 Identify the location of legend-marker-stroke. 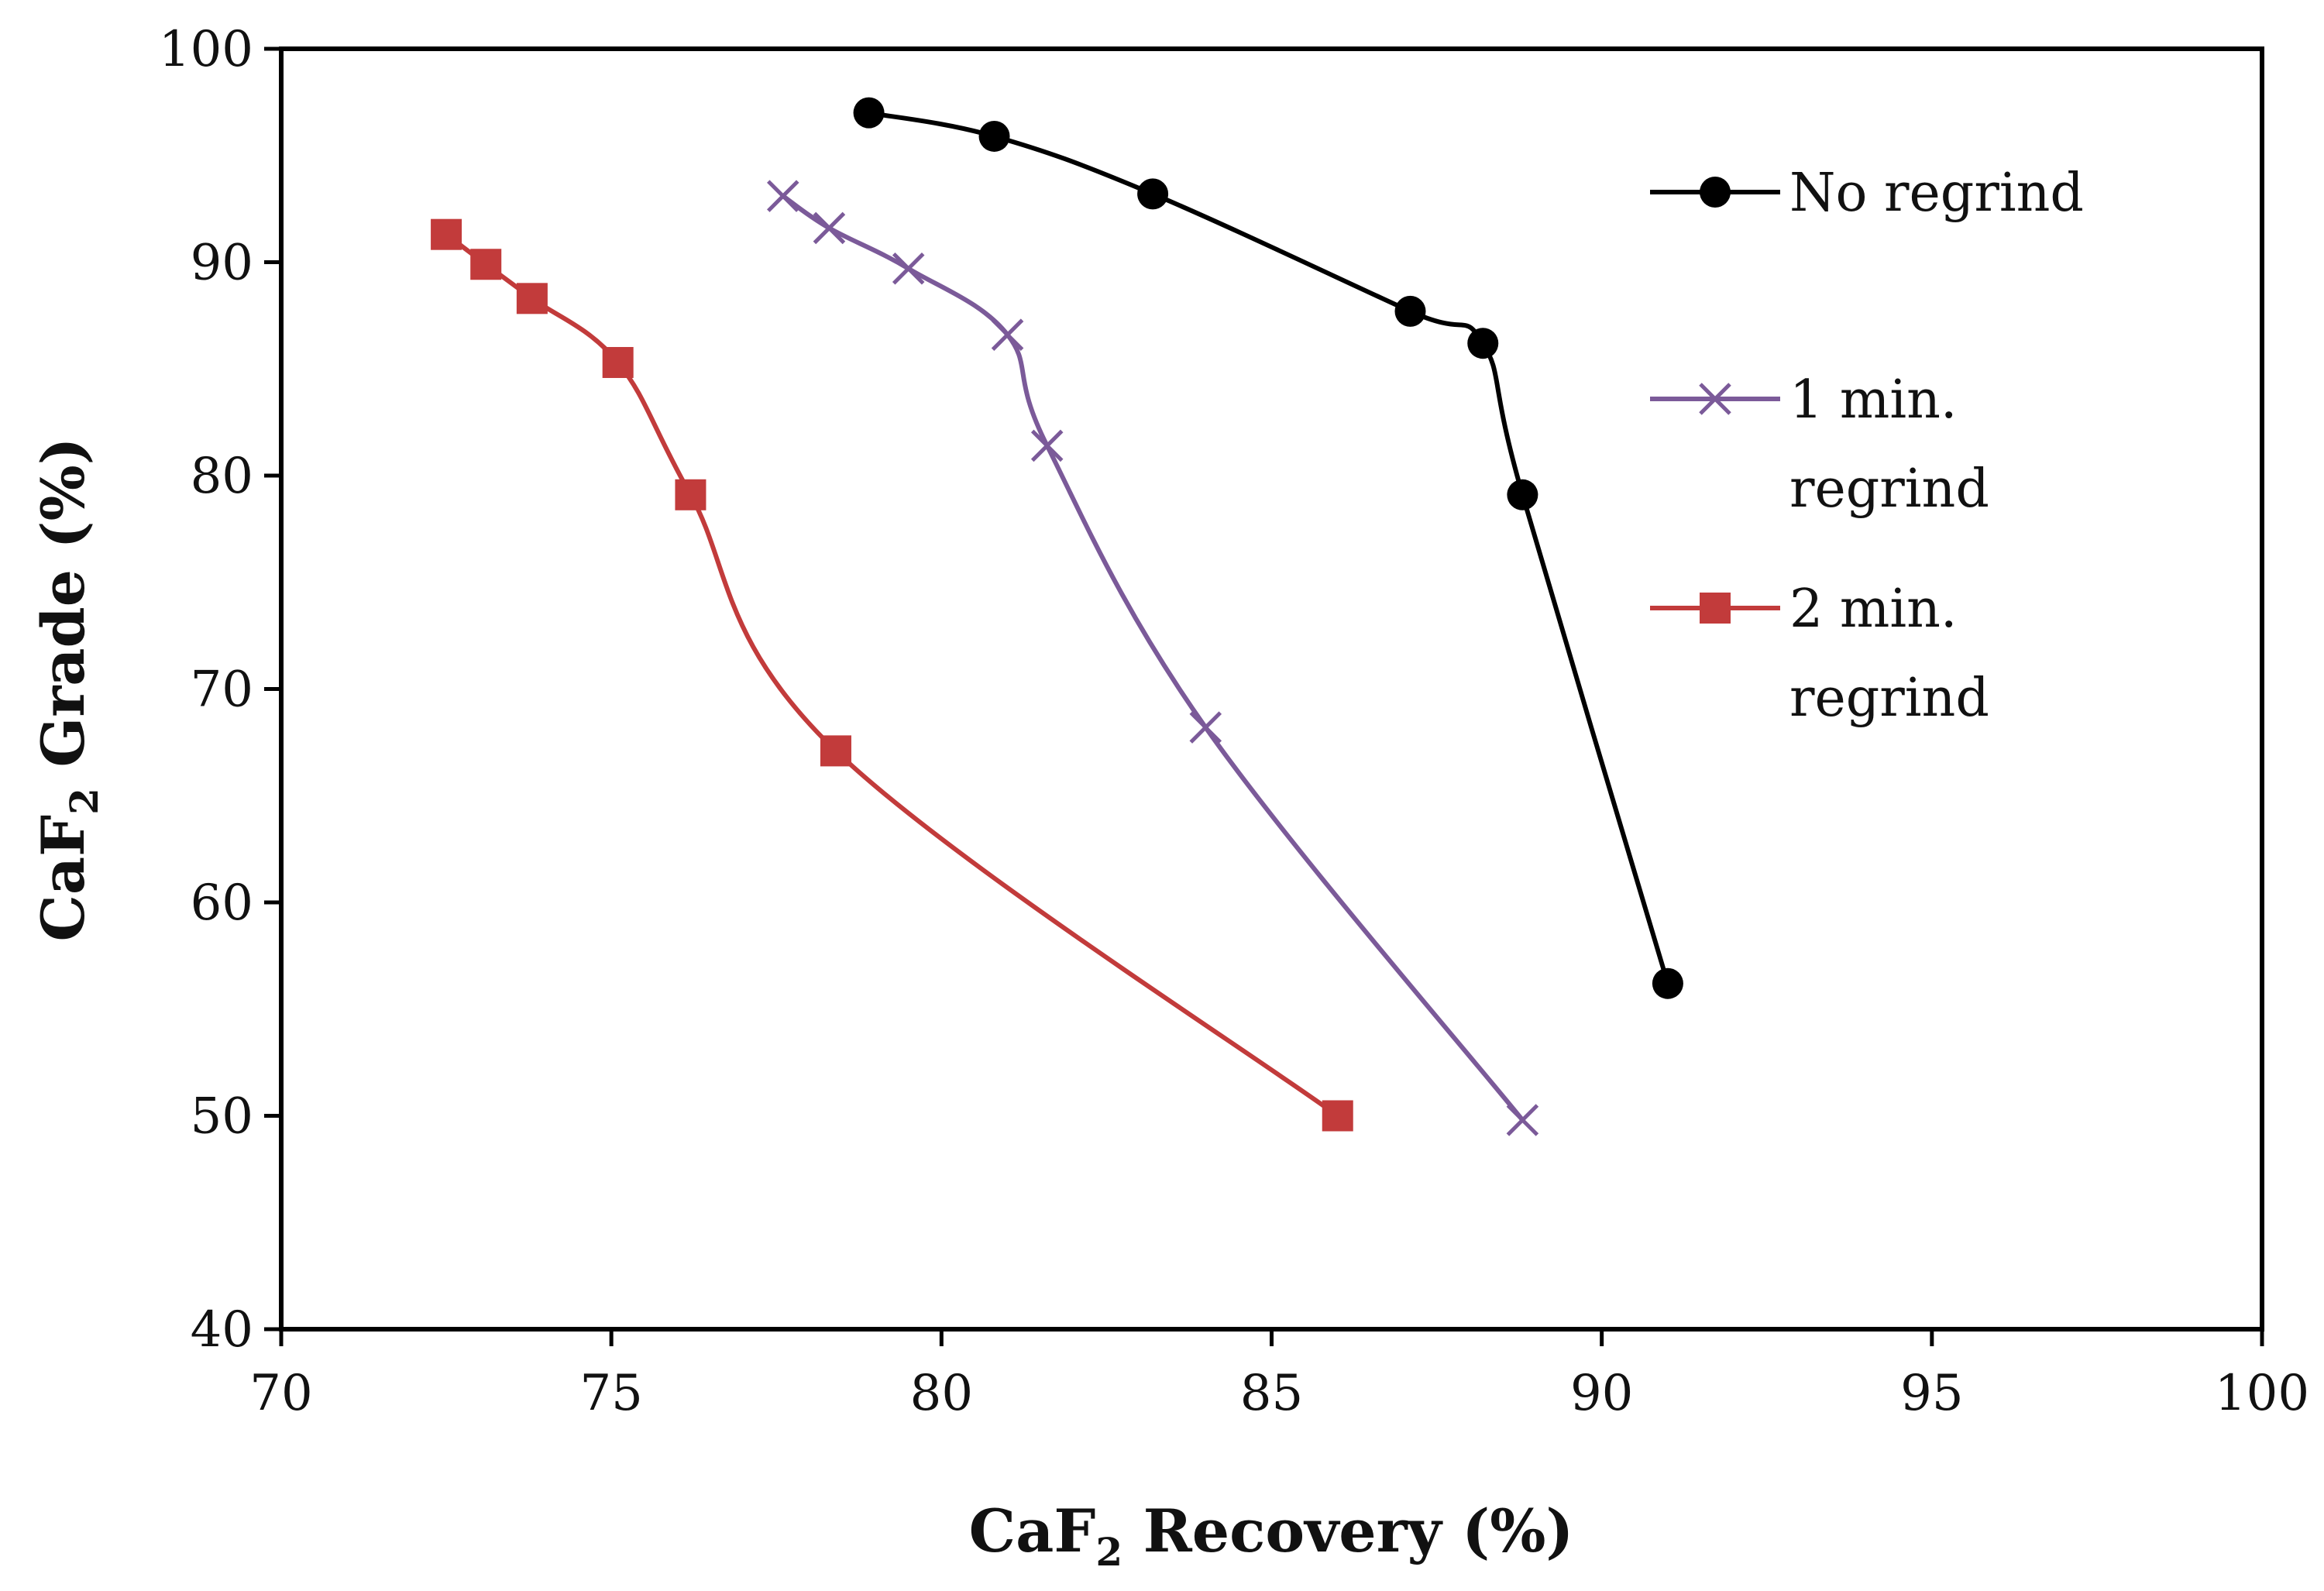
(1715, 399).